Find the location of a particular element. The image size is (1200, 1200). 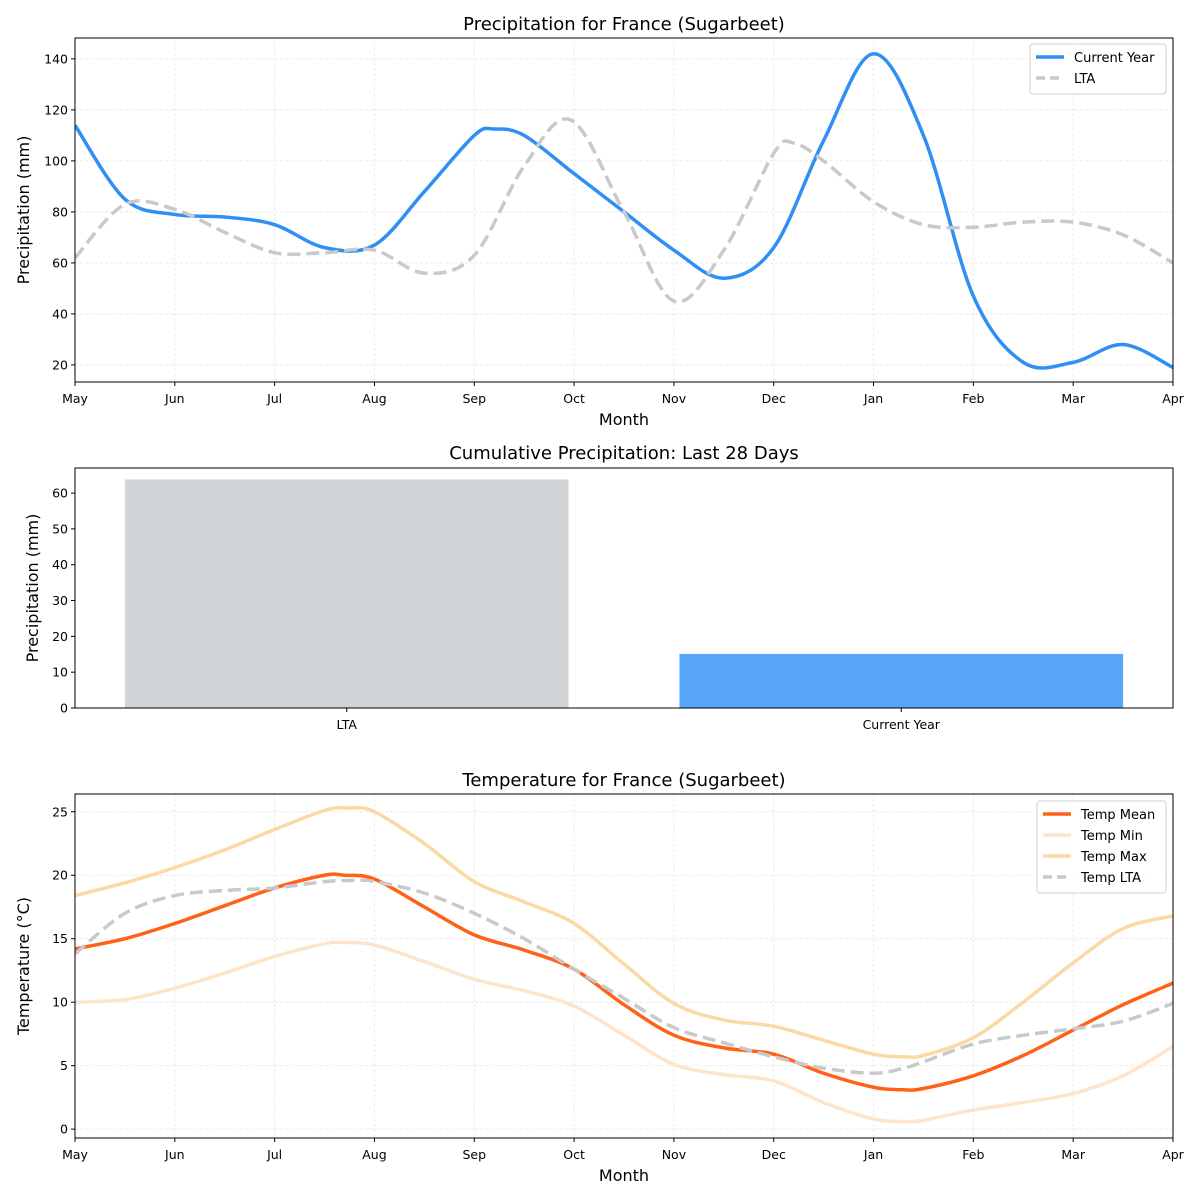

legend-label: Current Year is located at coordinates (1114, 58).